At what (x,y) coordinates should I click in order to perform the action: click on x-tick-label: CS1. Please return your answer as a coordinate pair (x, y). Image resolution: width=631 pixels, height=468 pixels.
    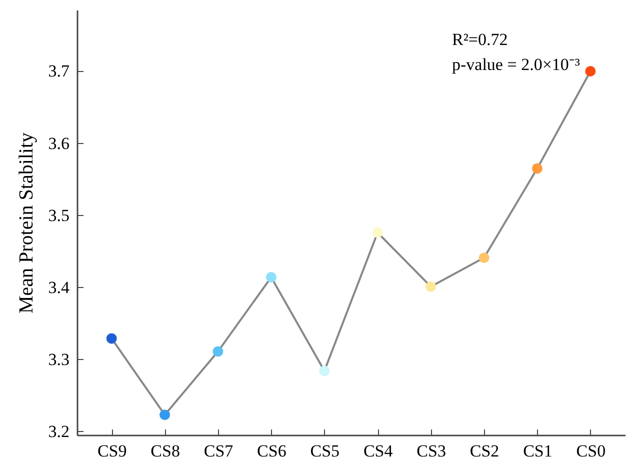
    Looking at the image, I should click on (537, 451).